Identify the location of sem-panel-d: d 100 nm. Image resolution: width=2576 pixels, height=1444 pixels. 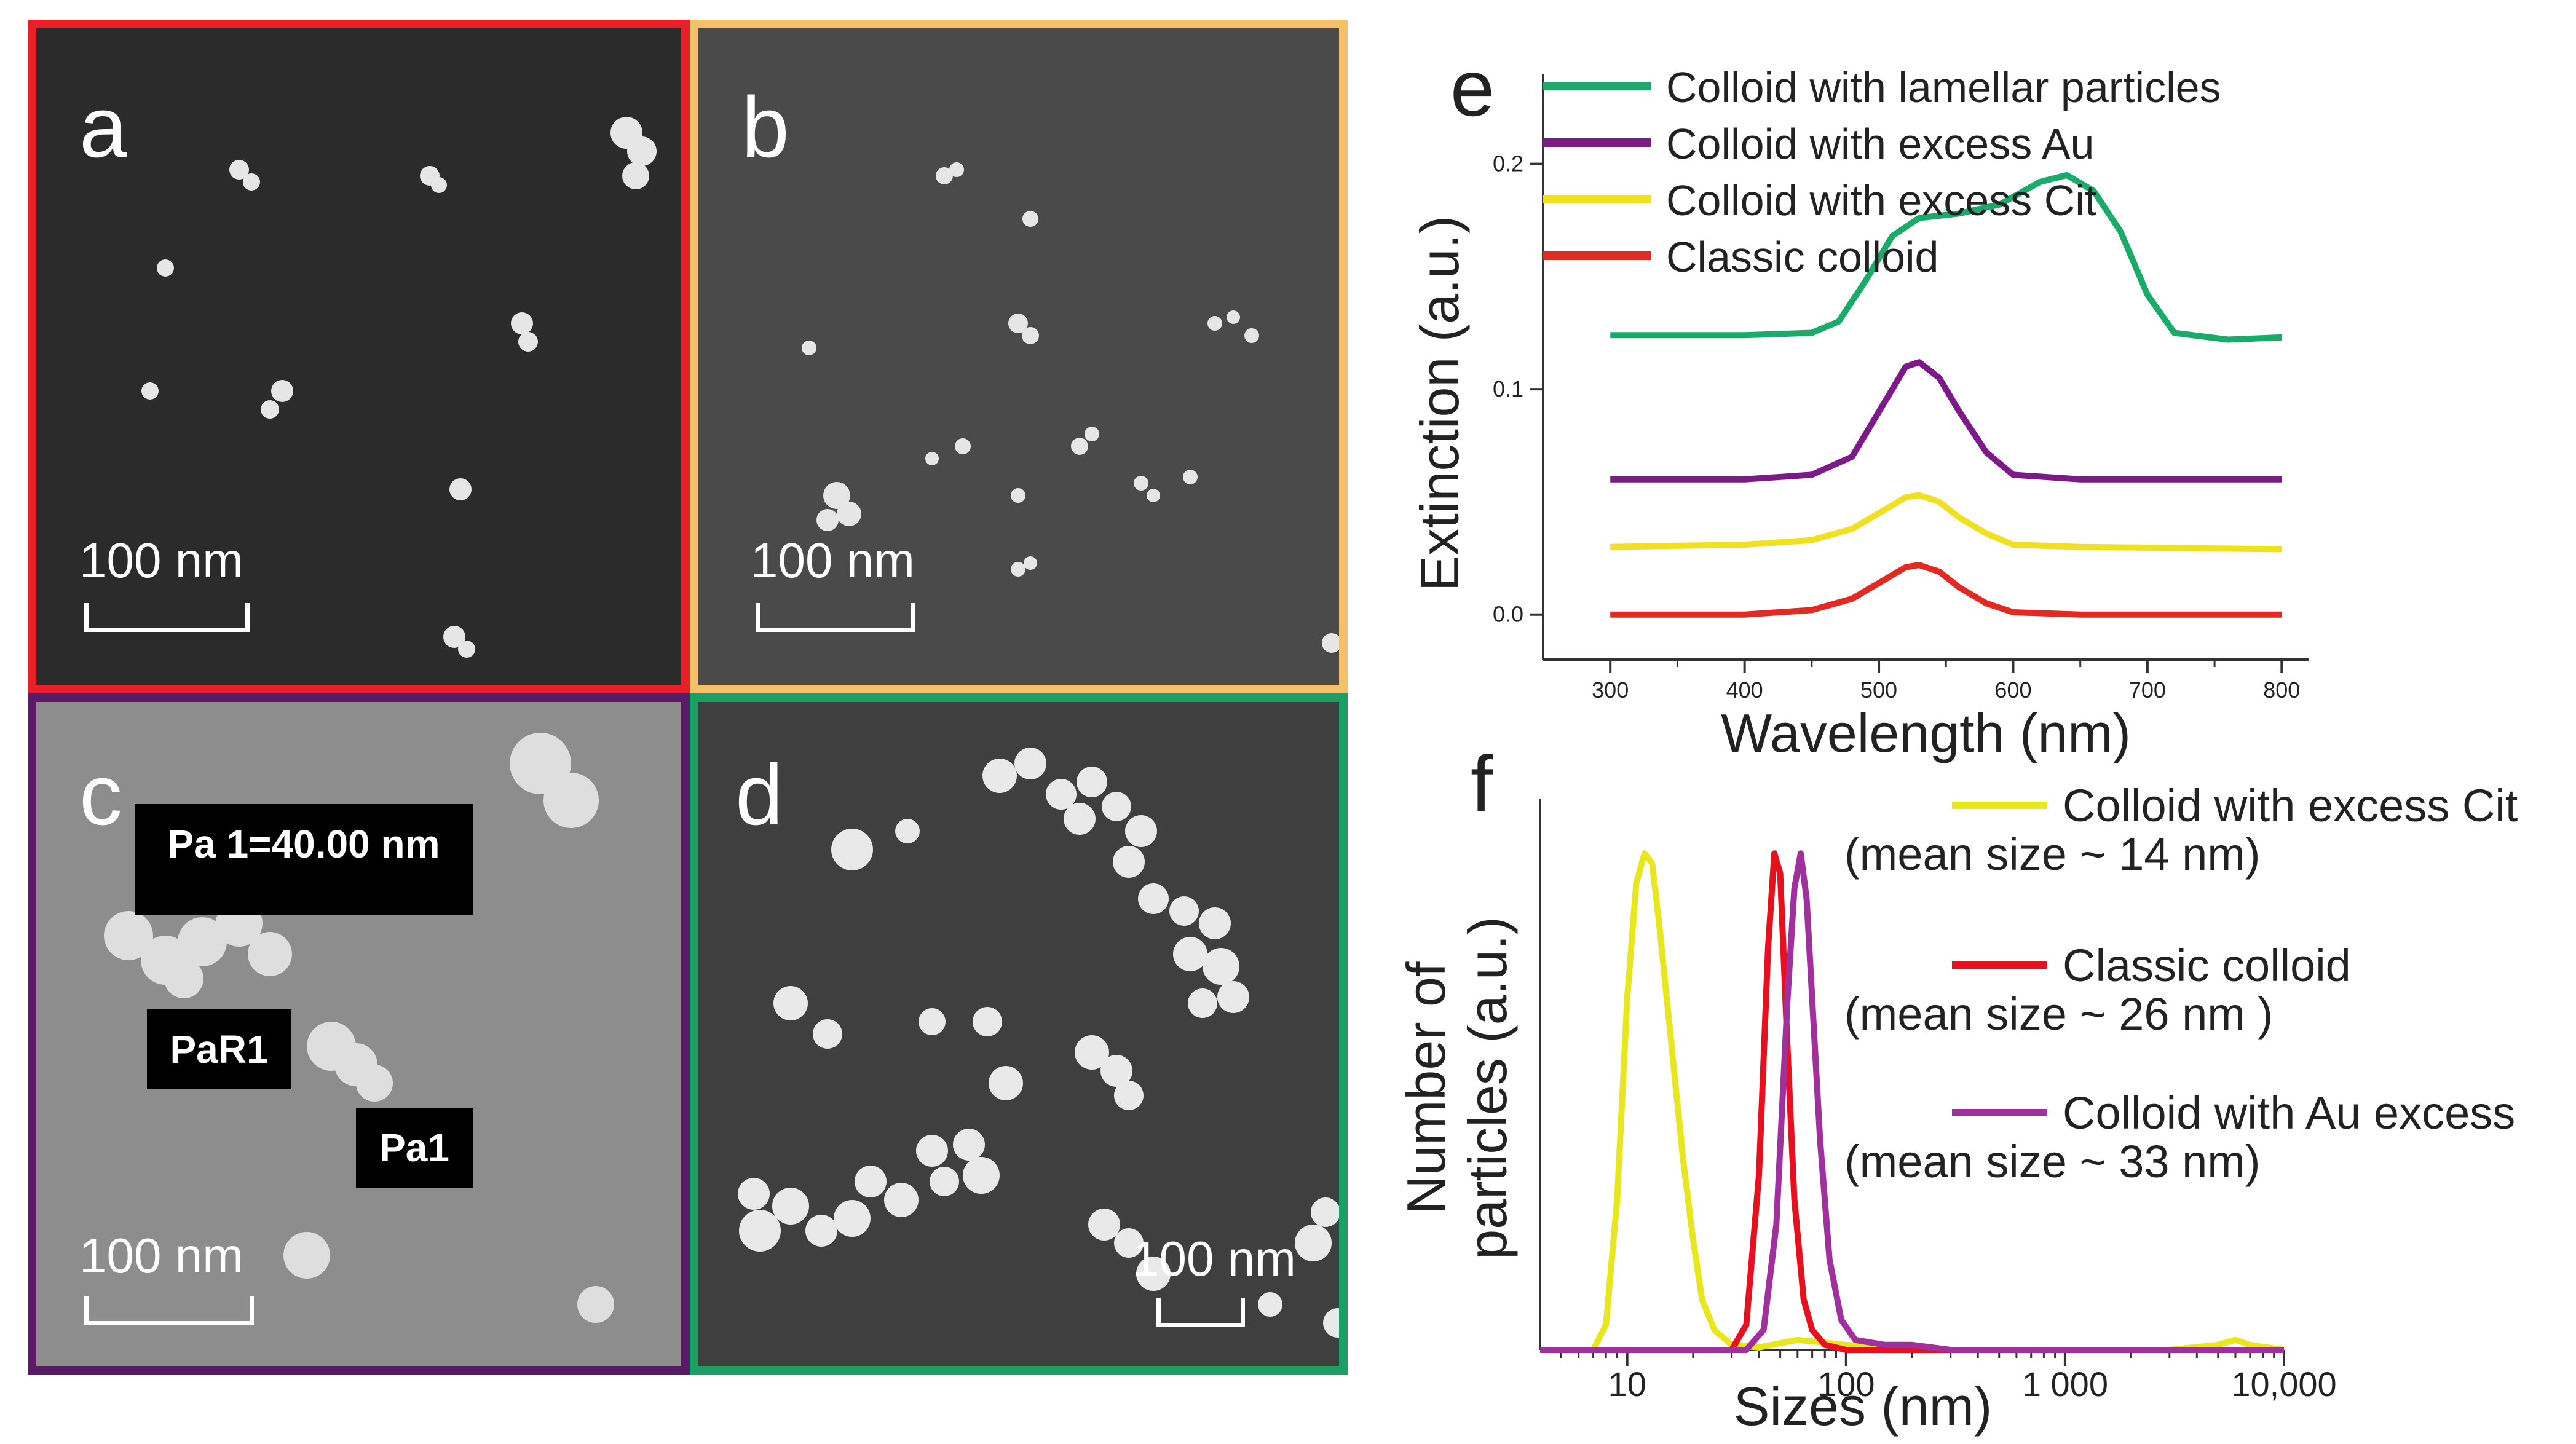
(1019, 1034).